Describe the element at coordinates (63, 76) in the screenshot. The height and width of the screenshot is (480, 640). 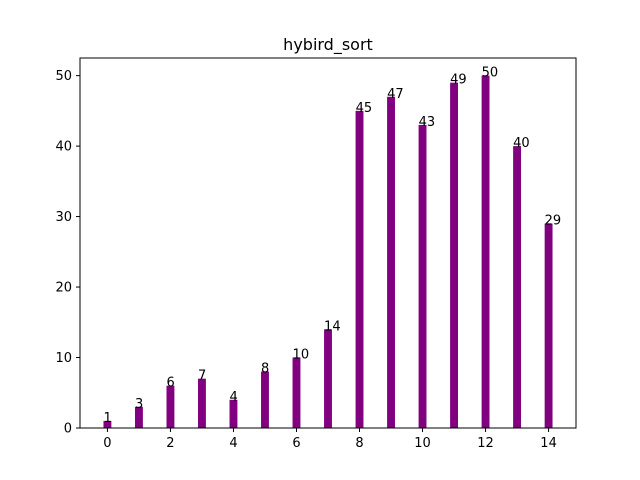
I see `y-tick-label-50: 50` at that location.